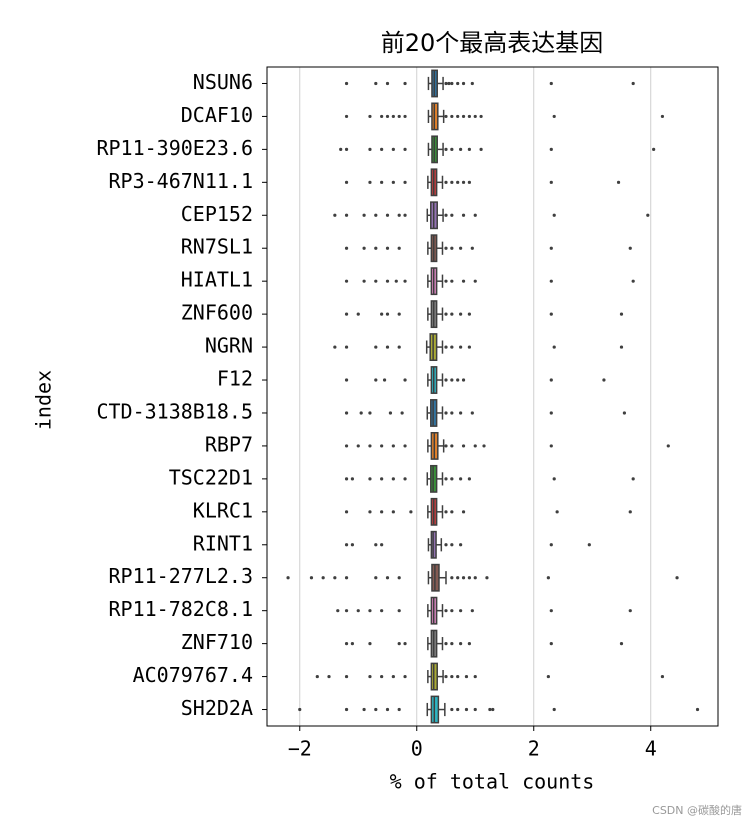 This screenshot has height=825, width=750. Describe the element at coordinates (174, 411) in the screenshot. I see `y-tick-label: CTD-3138B18.5` at that location.